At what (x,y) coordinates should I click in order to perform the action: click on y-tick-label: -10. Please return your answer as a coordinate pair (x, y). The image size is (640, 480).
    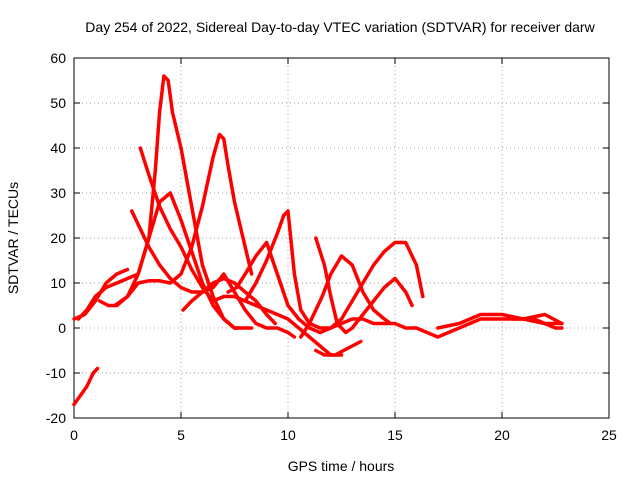
    Looking at the image, I should click on (56, 373).